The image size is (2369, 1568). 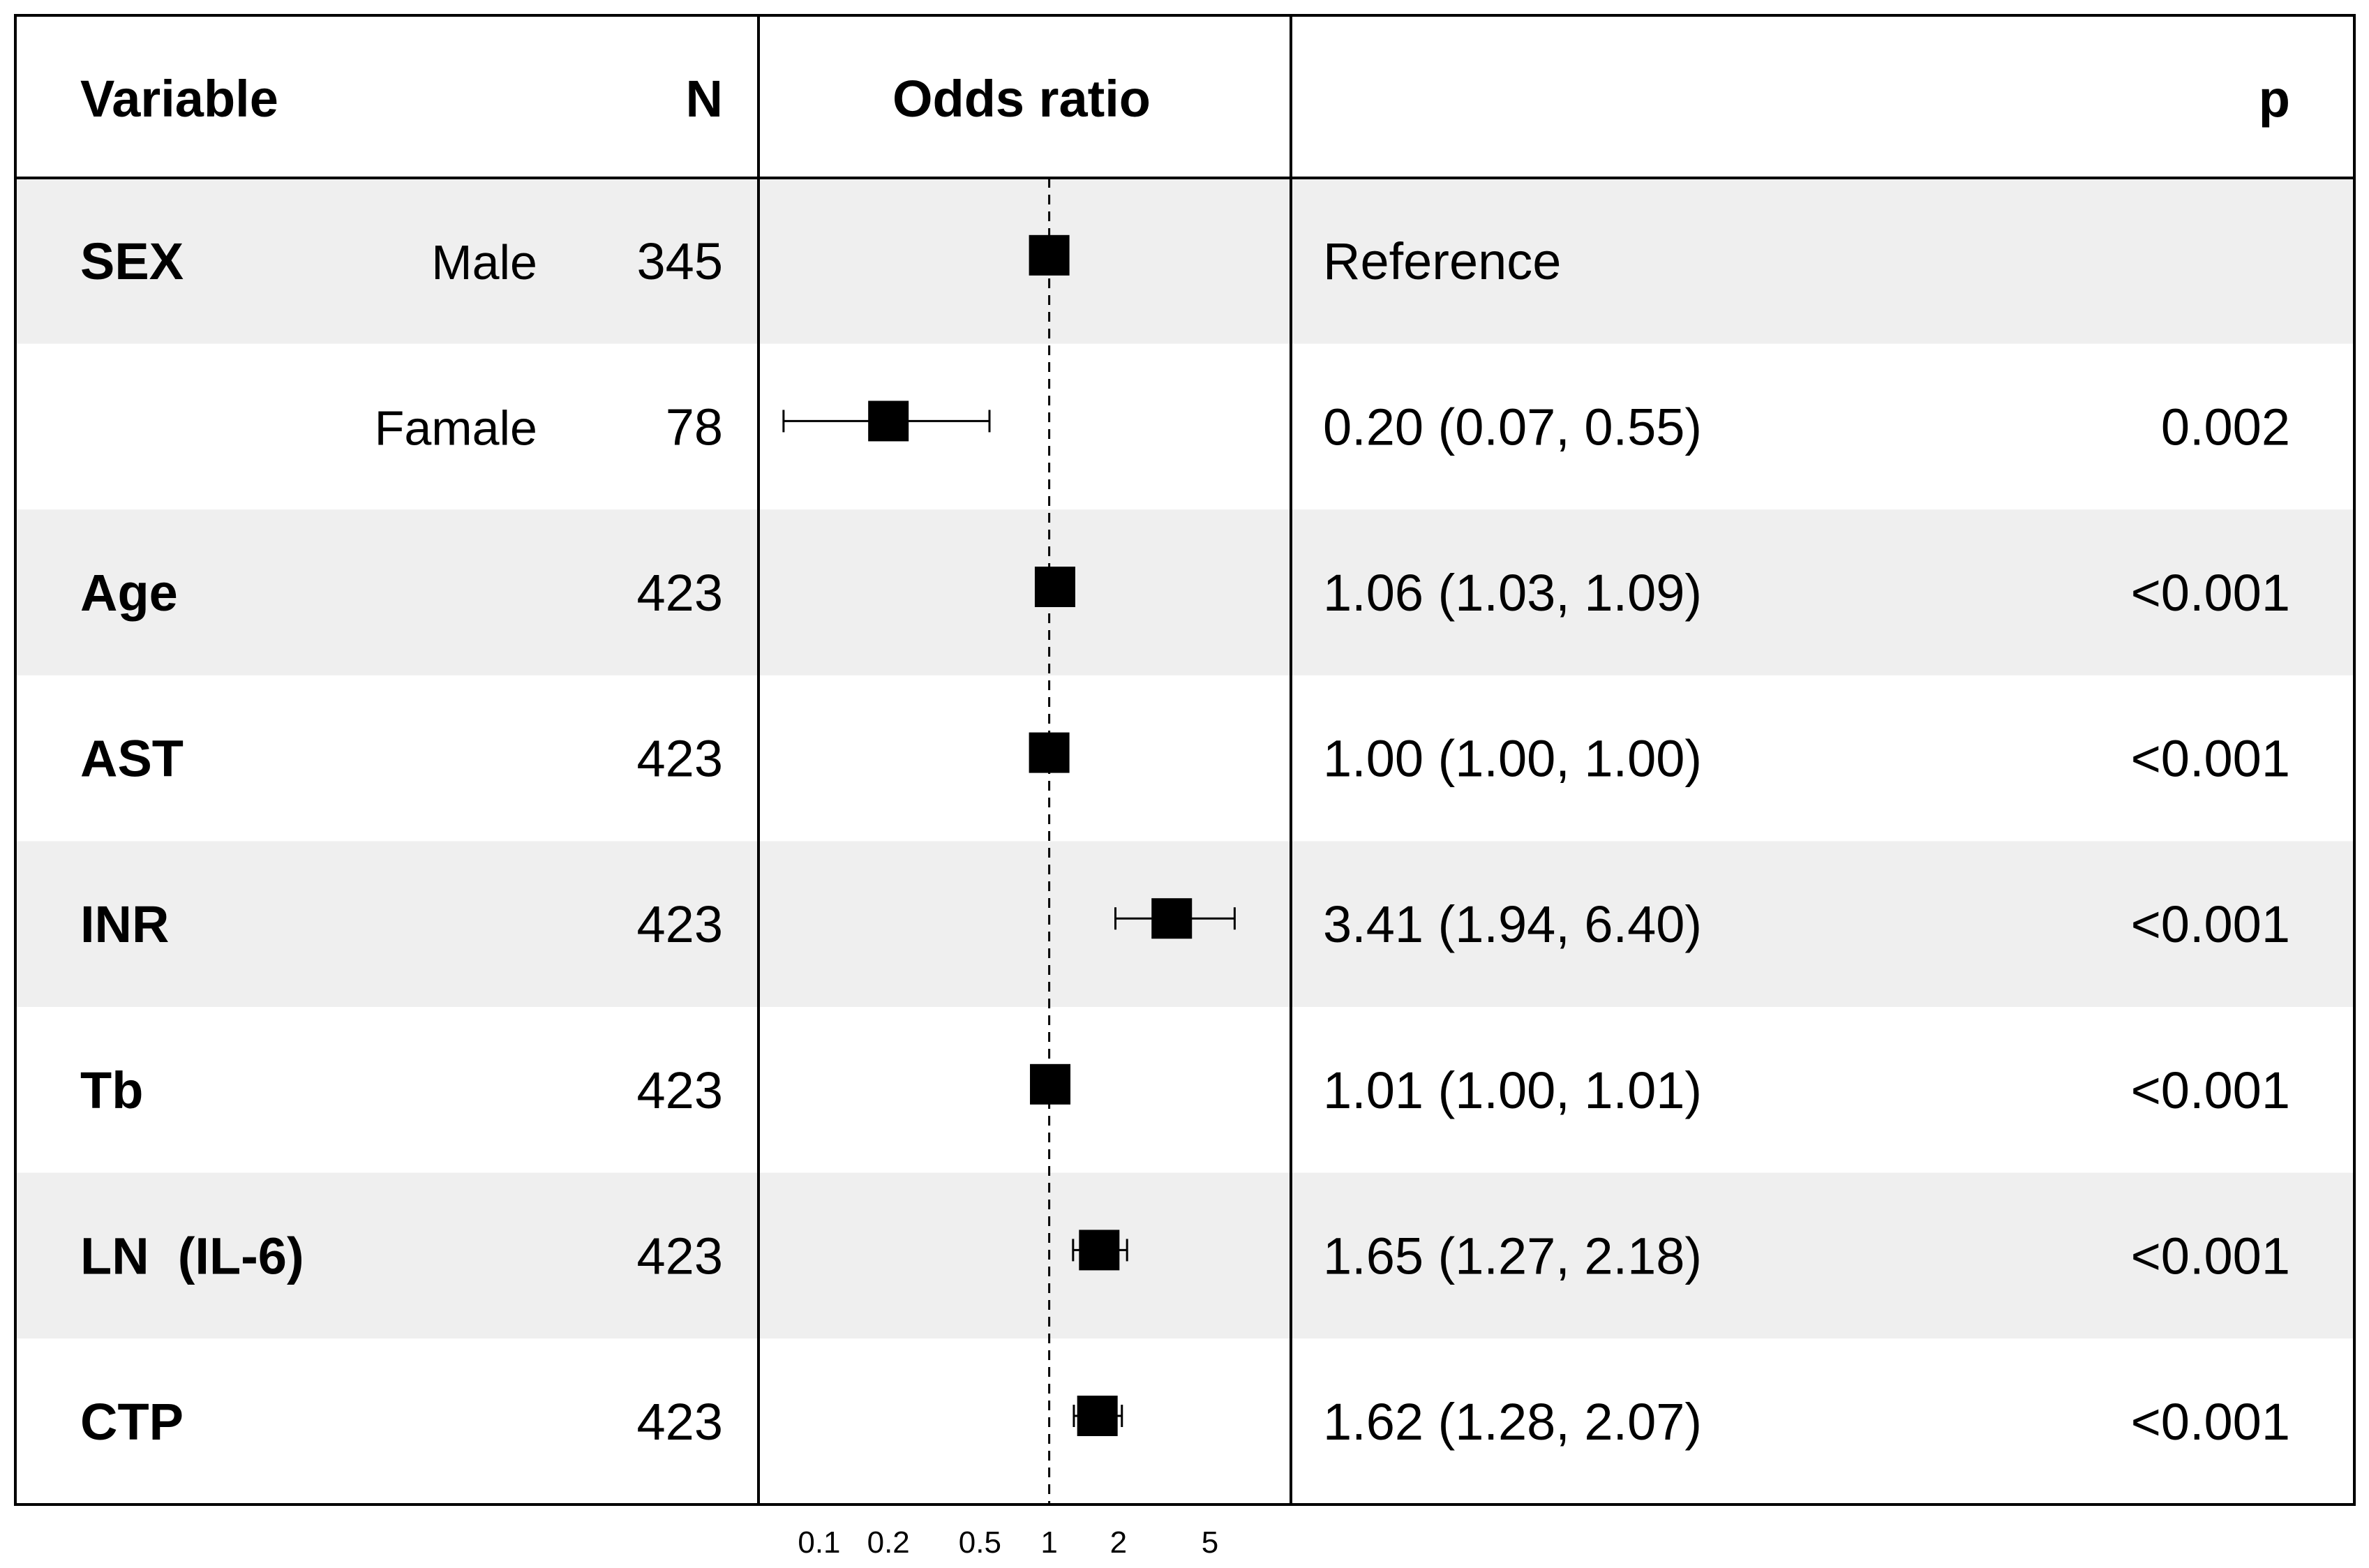 What do you see at coordinates (192, 1256) in the screenshot?
I see `variable-label: LN (IL-6)` at bounding box center [192, 1256].